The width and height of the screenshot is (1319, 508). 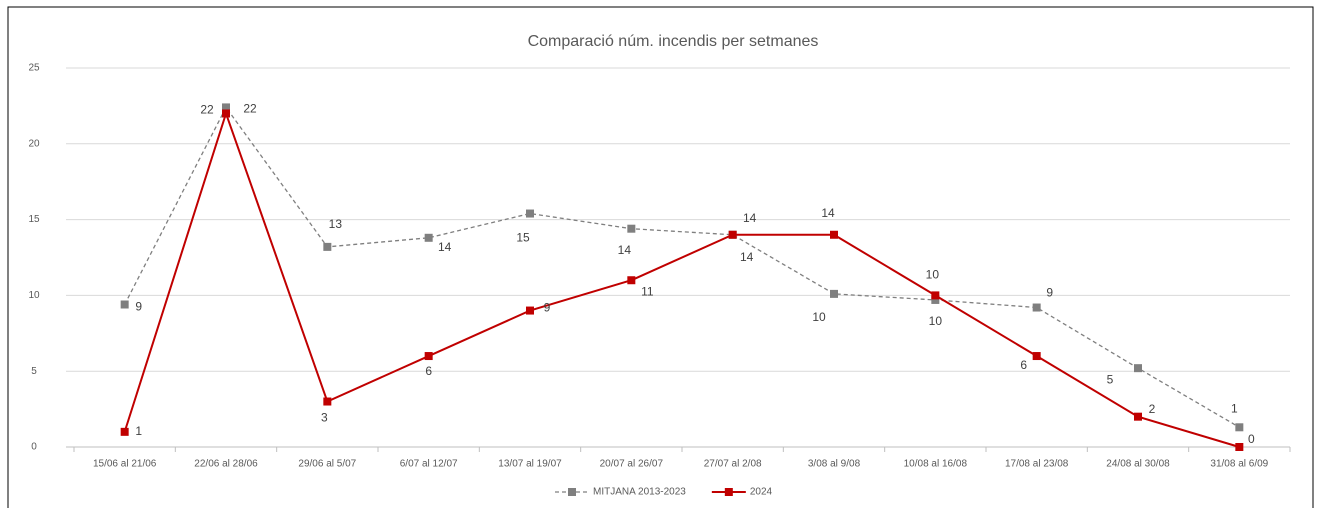 I want to click on x-tick-label: 31/08 al 6/09, so click(x=1239, y=464).